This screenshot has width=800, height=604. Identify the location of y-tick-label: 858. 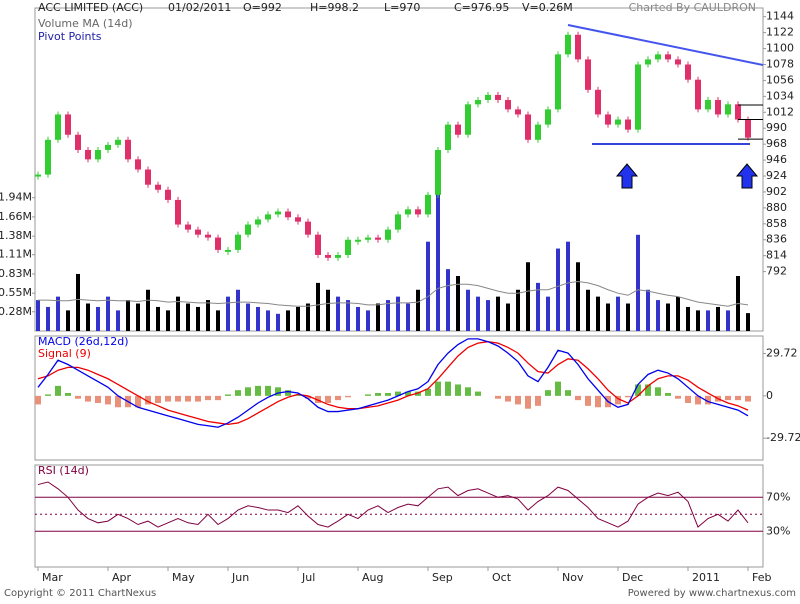
(776, 223).